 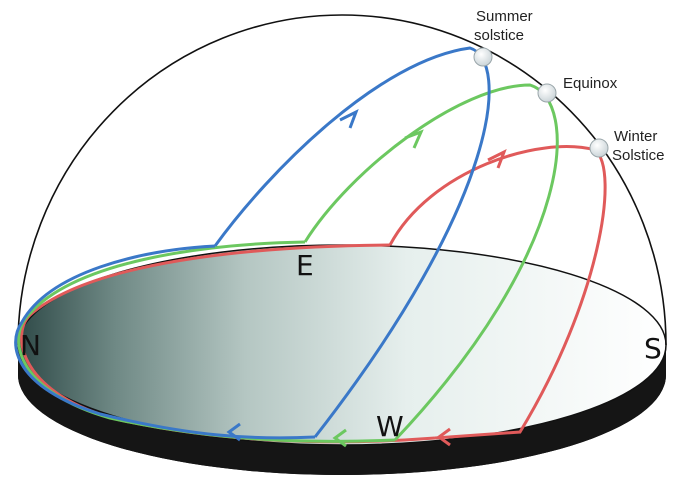 What do you see at coordinates (443, 437) in the screenshot?
I see `winter-arrow-down` at bounding box center [443, 437].